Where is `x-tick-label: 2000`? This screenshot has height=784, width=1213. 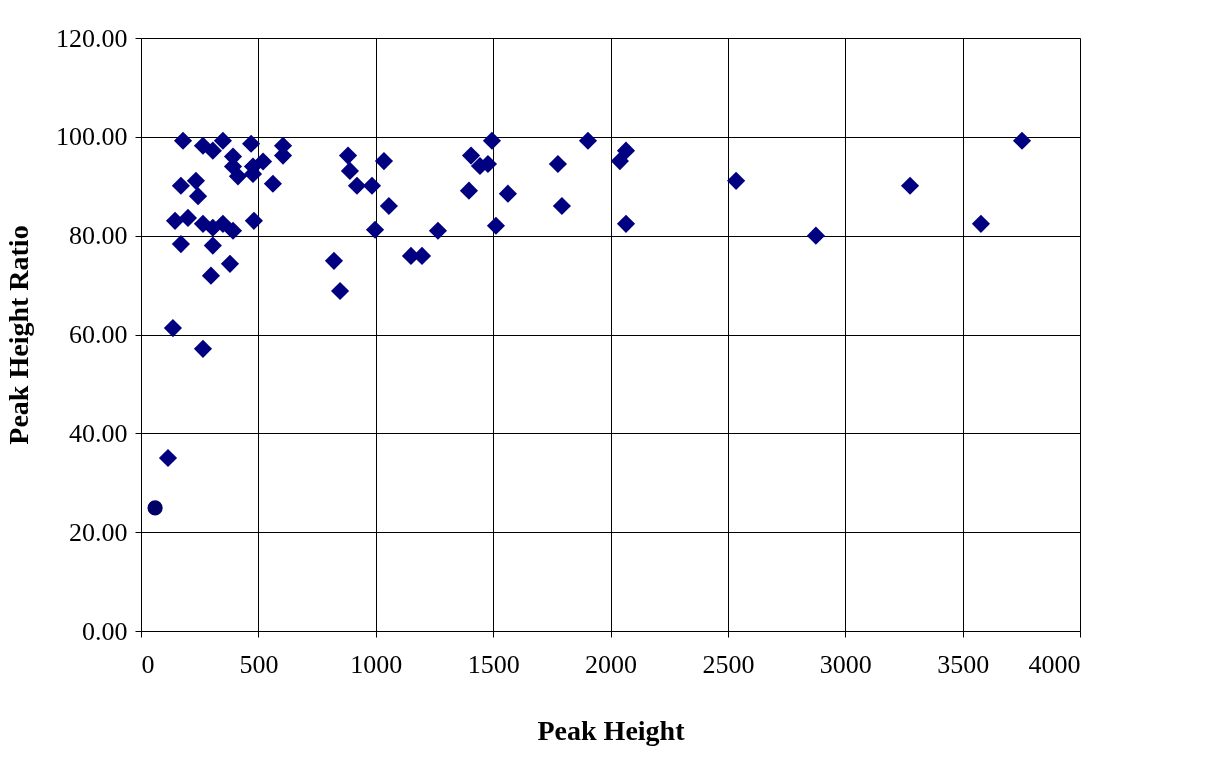 x-tick-label: 2000 is located at coordinates (611, 664).